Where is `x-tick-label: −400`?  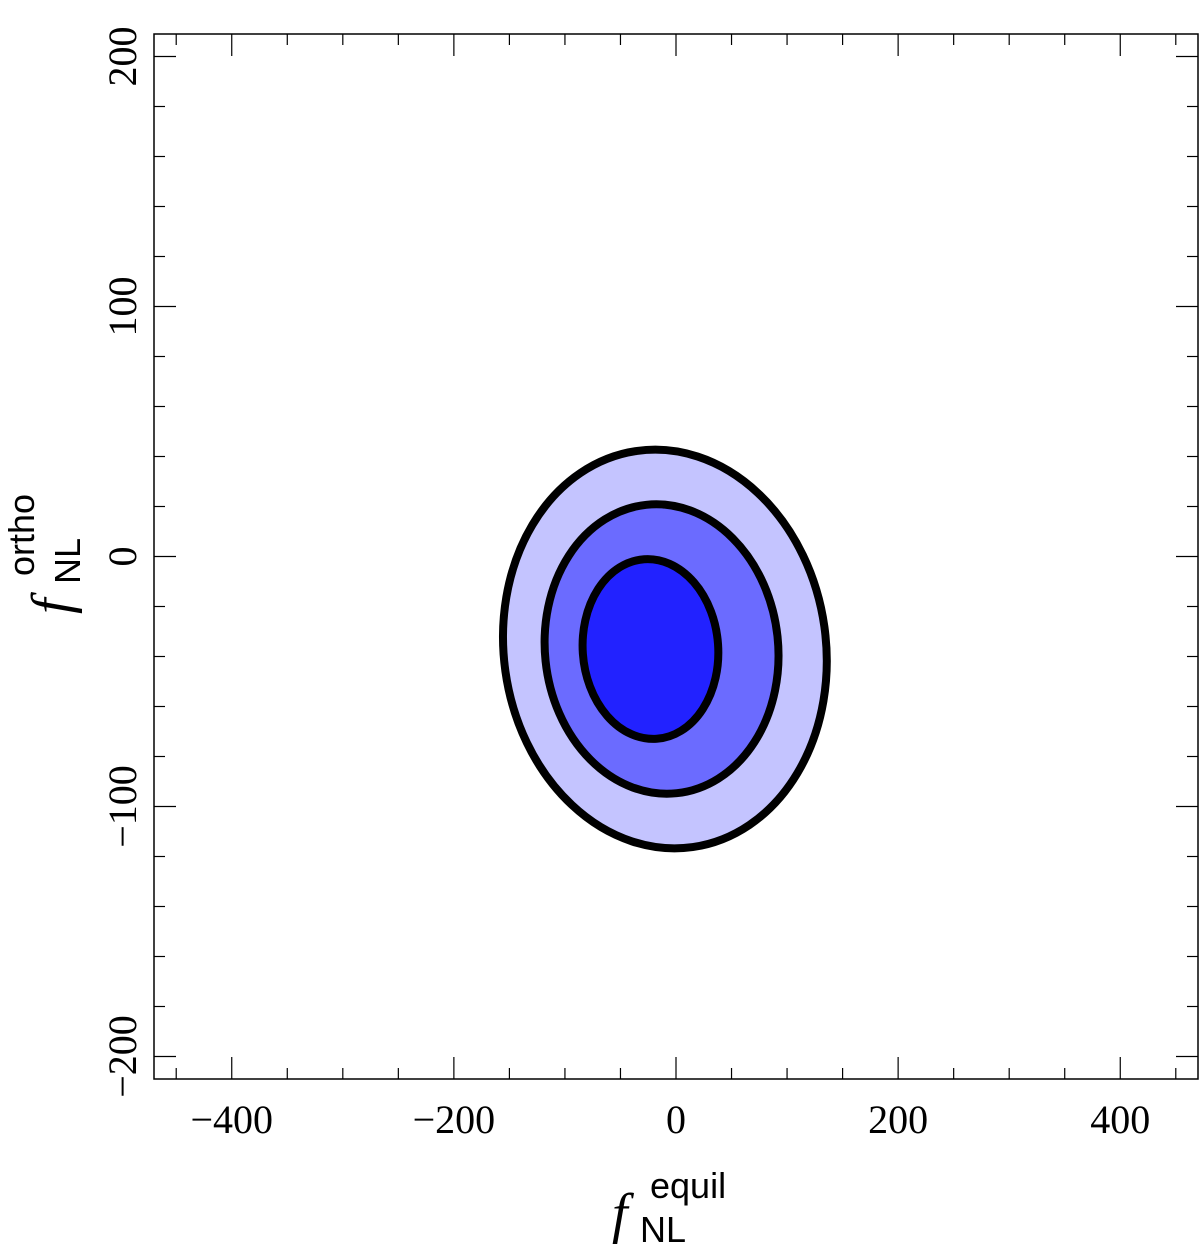 x-tick-label: −400 is located at coordinates (231, 1119).